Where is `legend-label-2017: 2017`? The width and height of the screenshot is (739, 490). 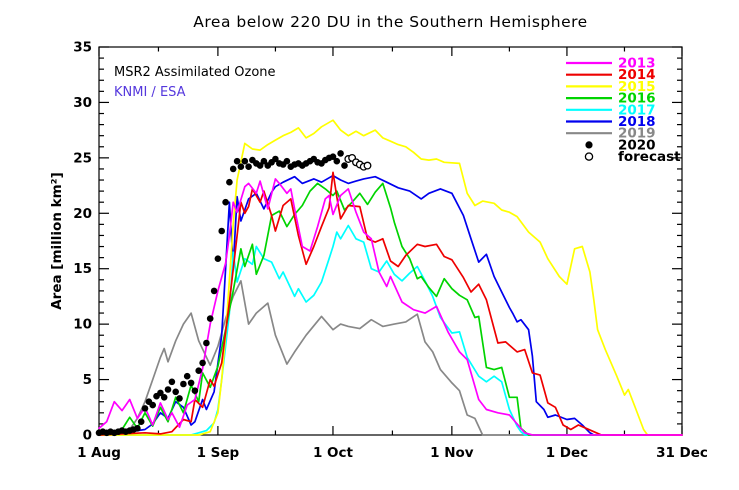 legend-label-2017: 2017 is located at coordinates (637, 110).